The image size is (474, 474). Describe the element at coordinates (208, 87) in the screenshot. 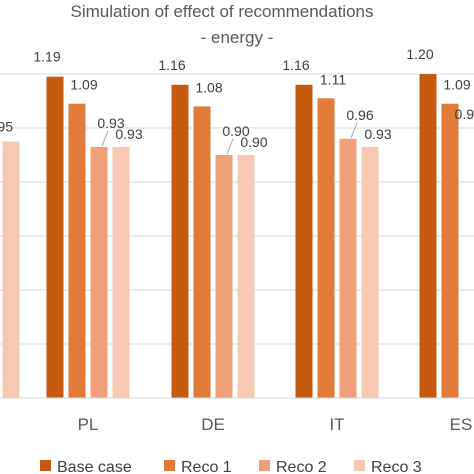

I see `data-label: 1.08` at that location.